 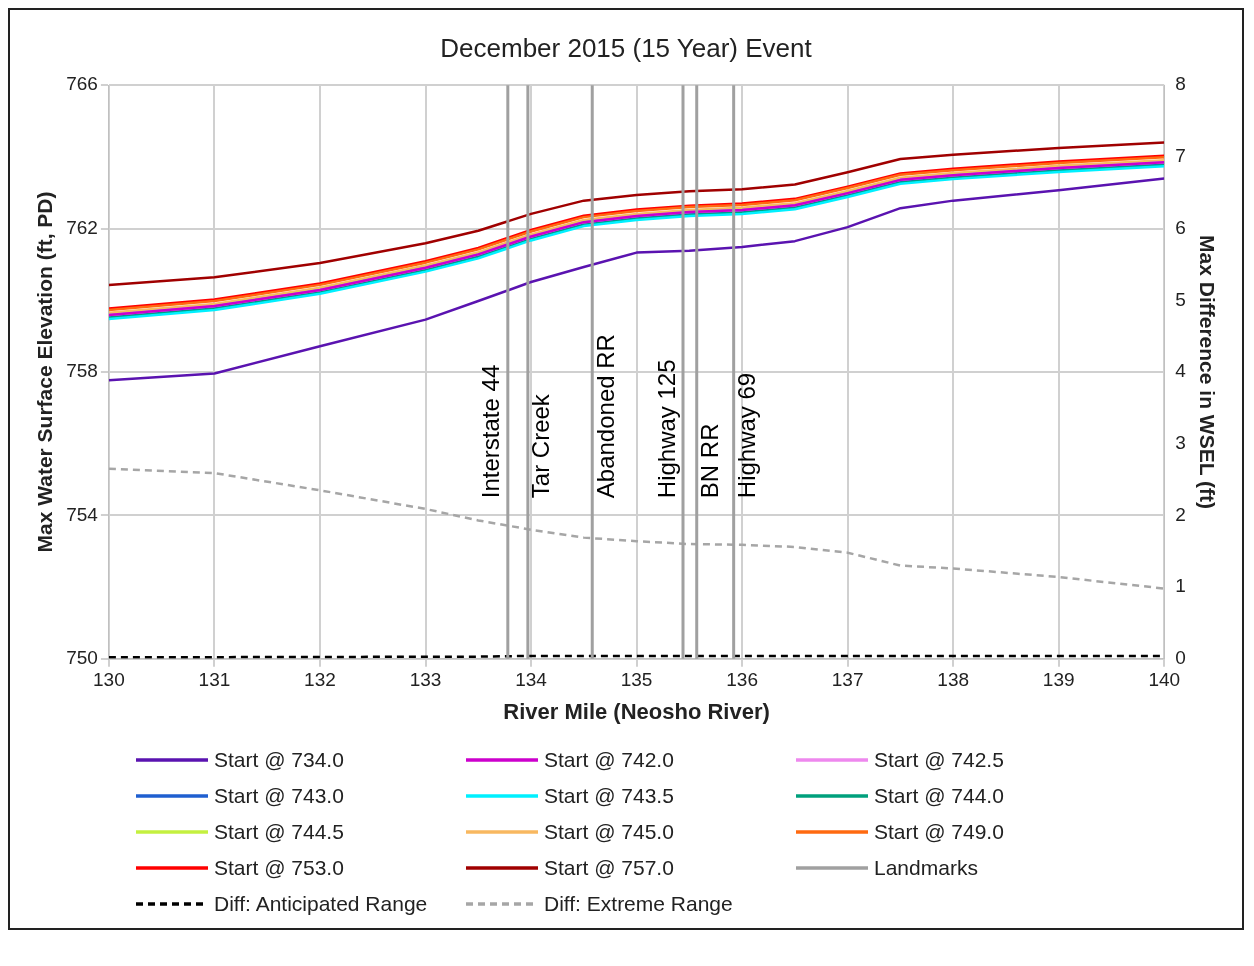 I want to click on x-tick-label: 137, so click(x=847, y=680).